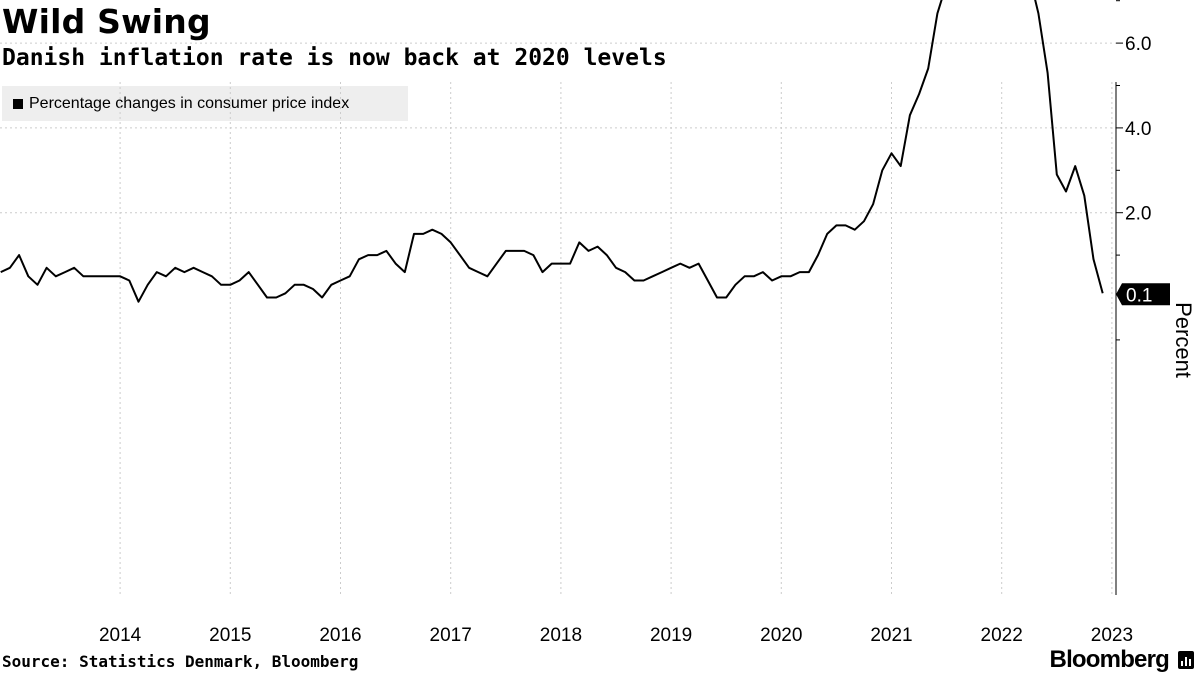  What do you see at coordinates (1139, 295) in the screenshot?
I see `last-value-label: 0.1` at bounding box center [1139, 295].